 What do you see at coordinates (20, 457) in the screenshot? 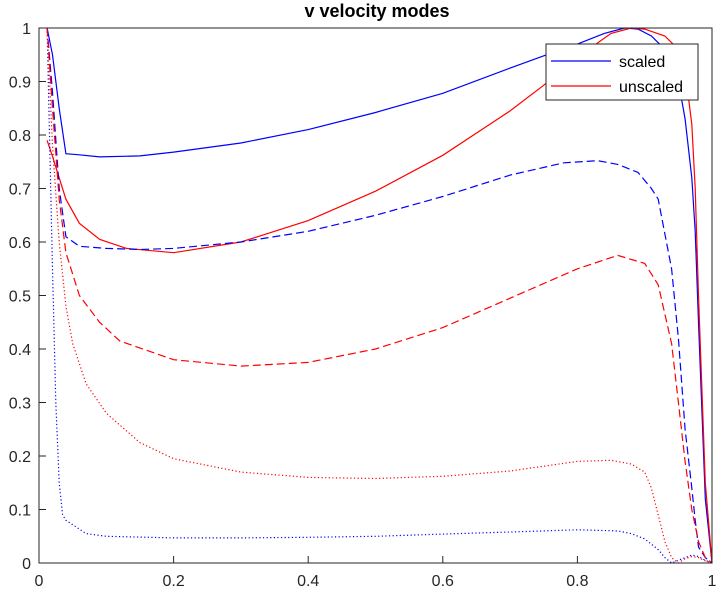
I see `y-tick-label: 0.2` at bounding box center [20, 457].